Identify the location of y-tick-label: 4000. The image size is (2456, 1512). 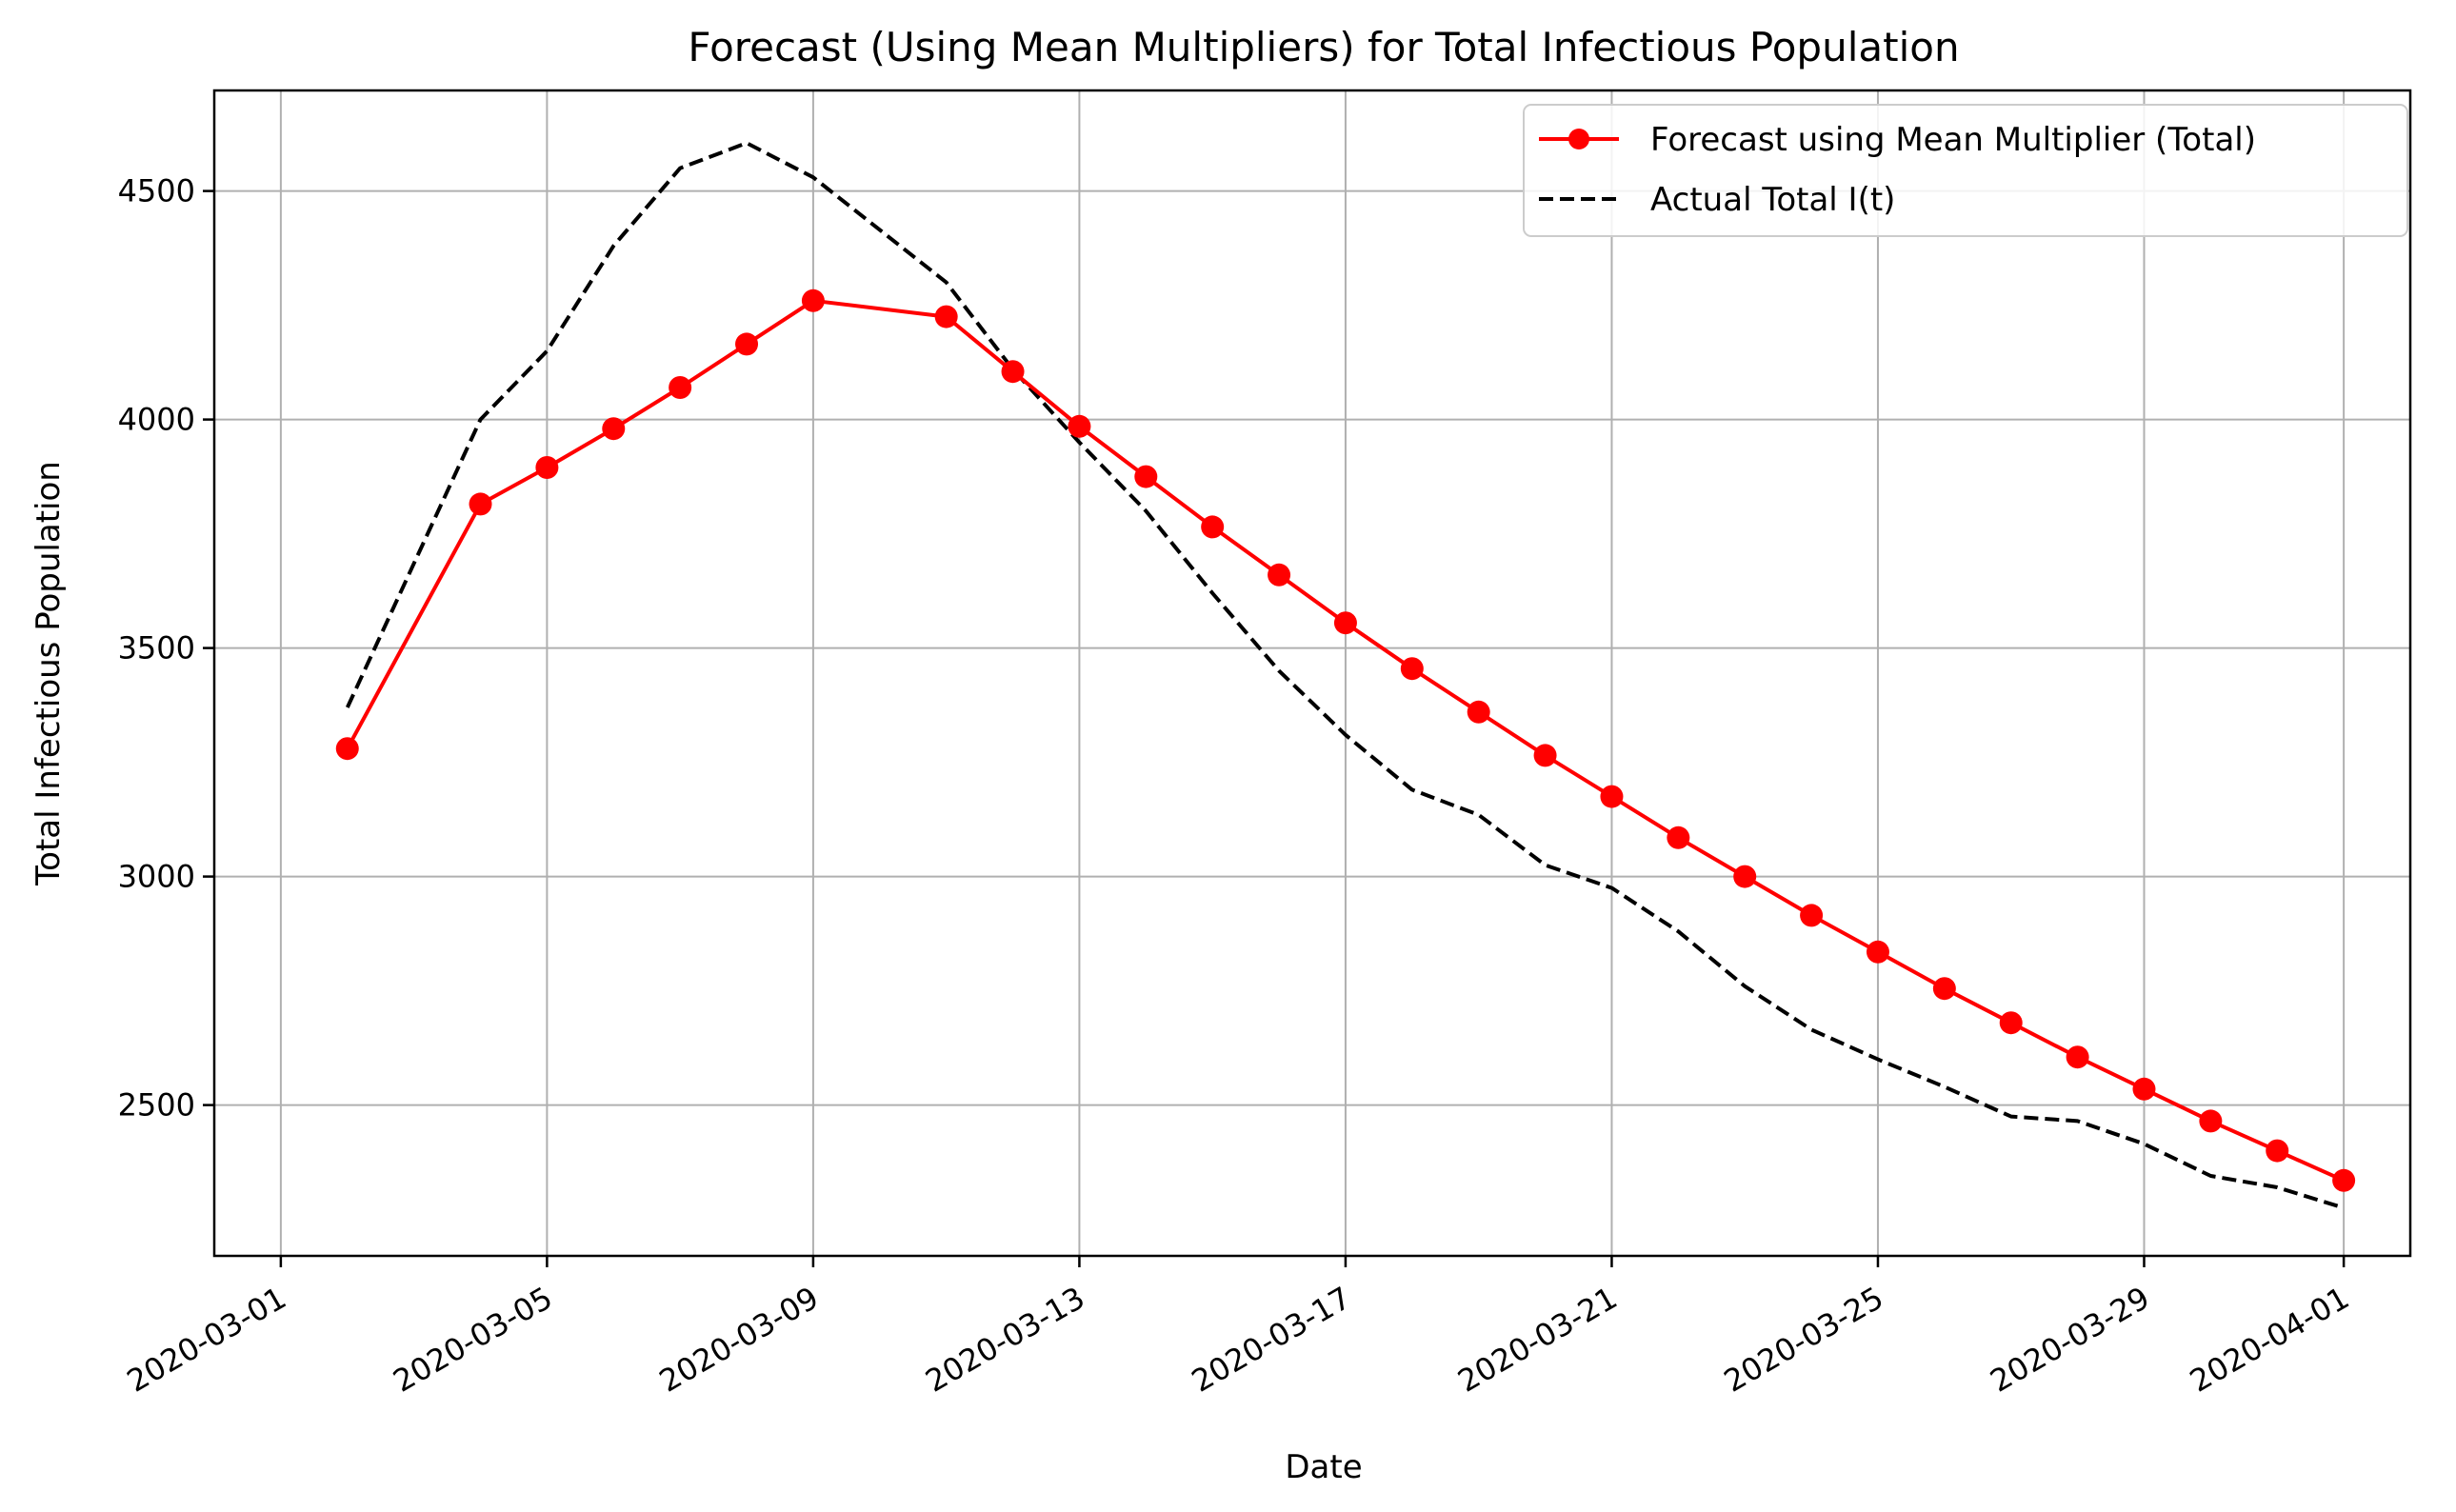
(156, 420).